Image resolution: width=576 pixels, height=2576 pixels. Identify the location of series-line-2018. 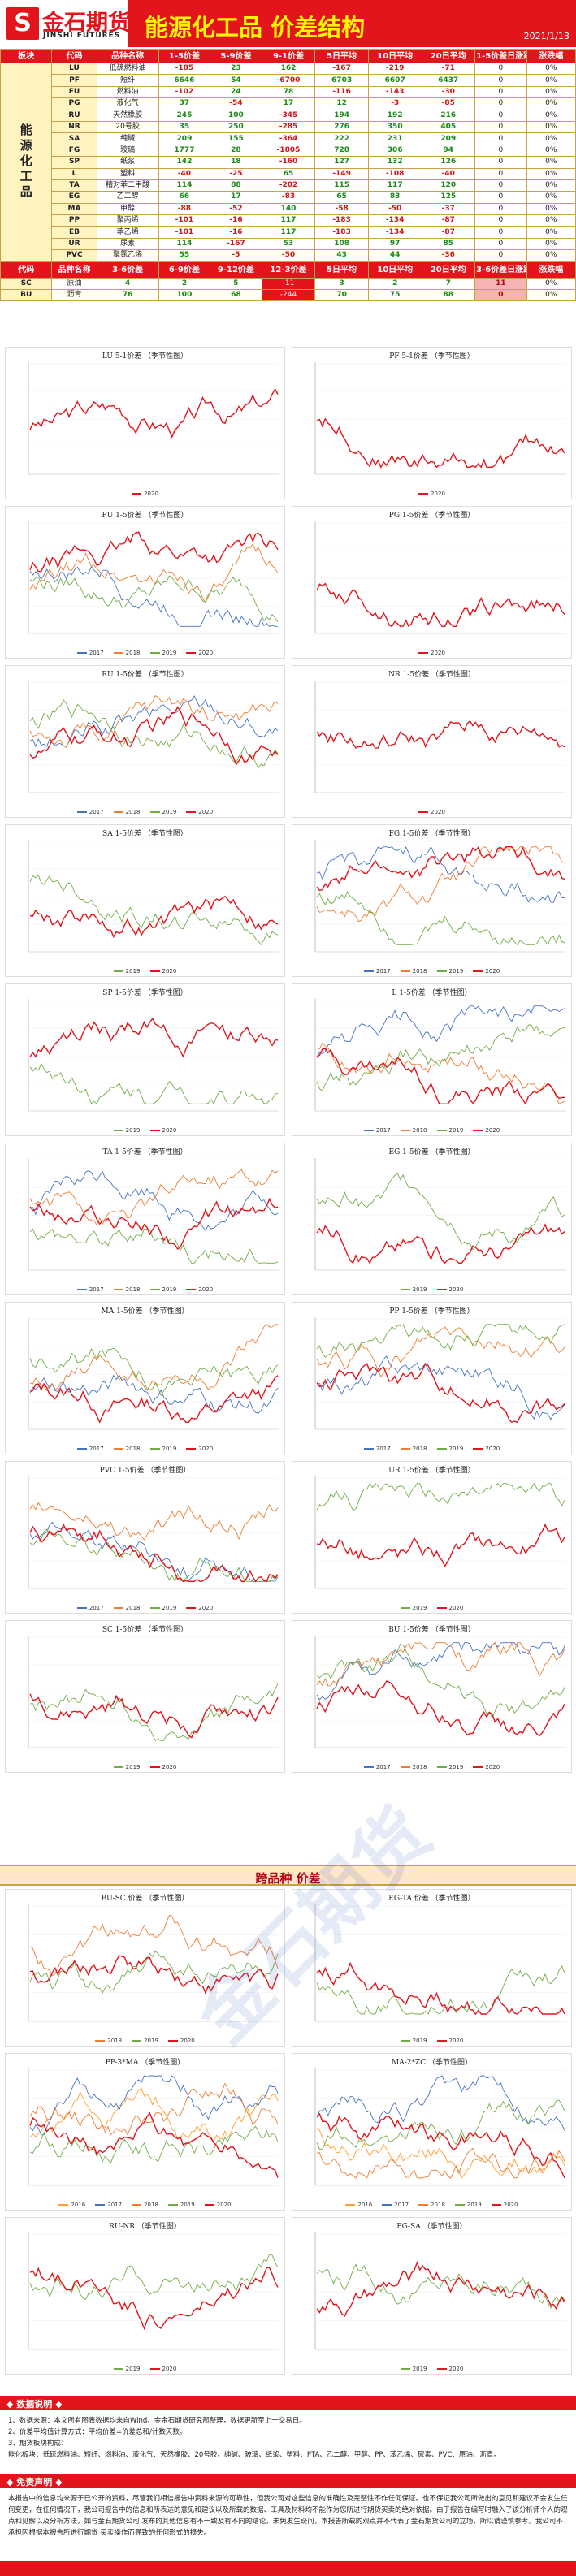
(440, 1352).